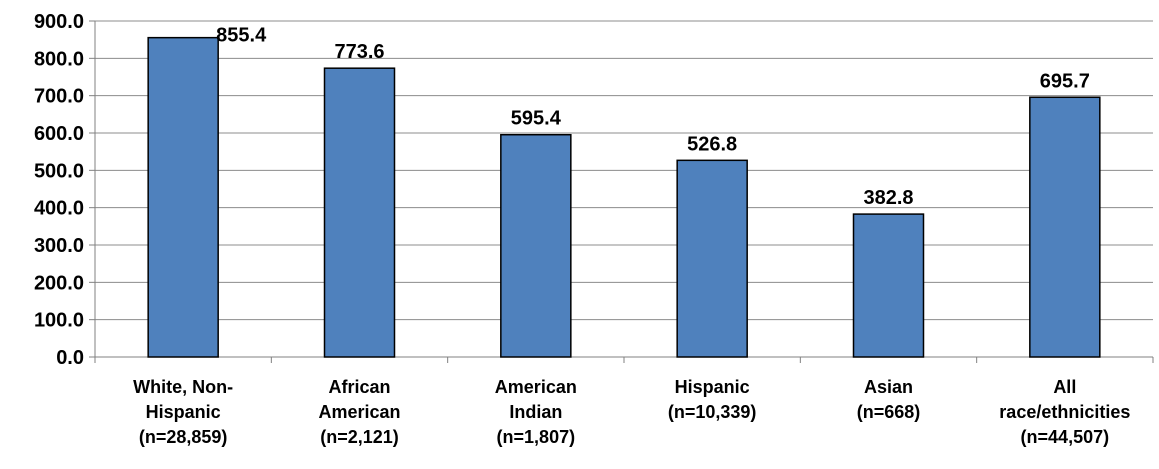  Describe the element at coordinates (241, 36) in the screenshot. I see `data-label: 855.4` at that location.